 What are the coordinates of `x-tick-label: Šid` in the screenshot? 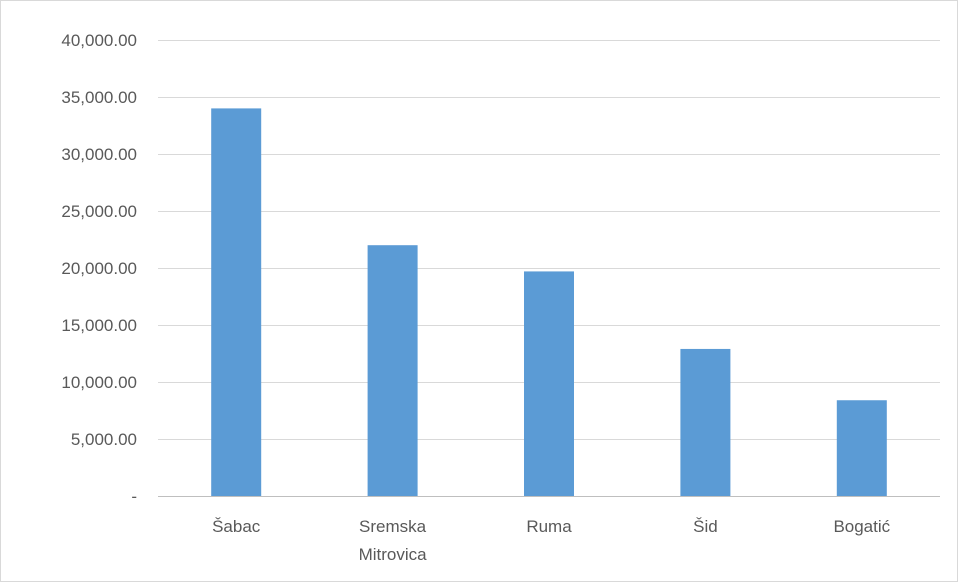 It's located at (705, 526).